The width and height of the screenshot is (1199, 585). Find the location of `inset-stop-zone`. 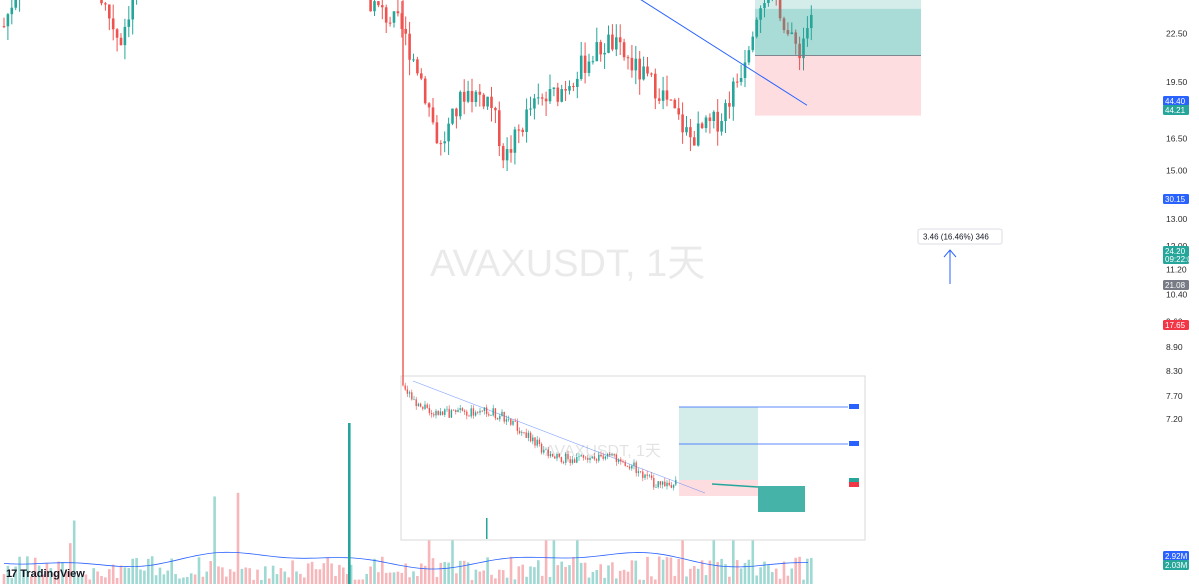

inset-stop-zone is located at coordinates (718, 488).